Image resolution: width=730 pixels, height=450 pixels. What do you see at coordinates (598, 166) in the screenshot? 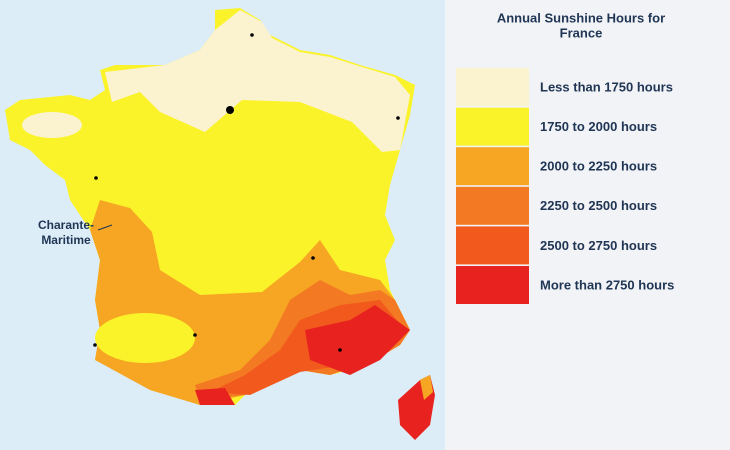
I see `legend-label: 2000 to 2250 hours` at bounding box center [598, 166].